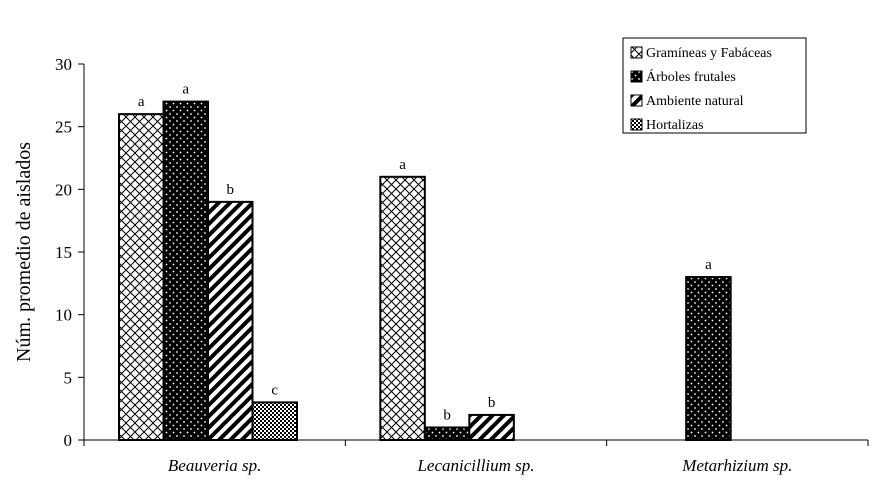  Describe the element at coordinates (185, 90) in the screenshot. I see `significance-label-beauveria-sp-arboles-frutales: a` at that location.